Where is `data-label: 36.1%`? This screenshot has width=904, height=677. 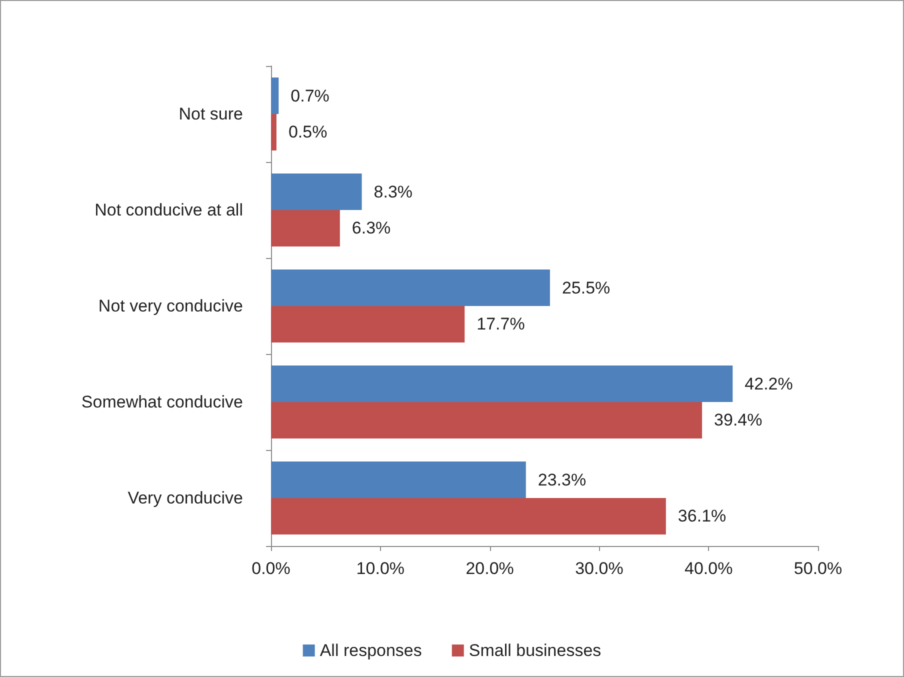 data-label: 36.1% is located at coordinates (702, 516).